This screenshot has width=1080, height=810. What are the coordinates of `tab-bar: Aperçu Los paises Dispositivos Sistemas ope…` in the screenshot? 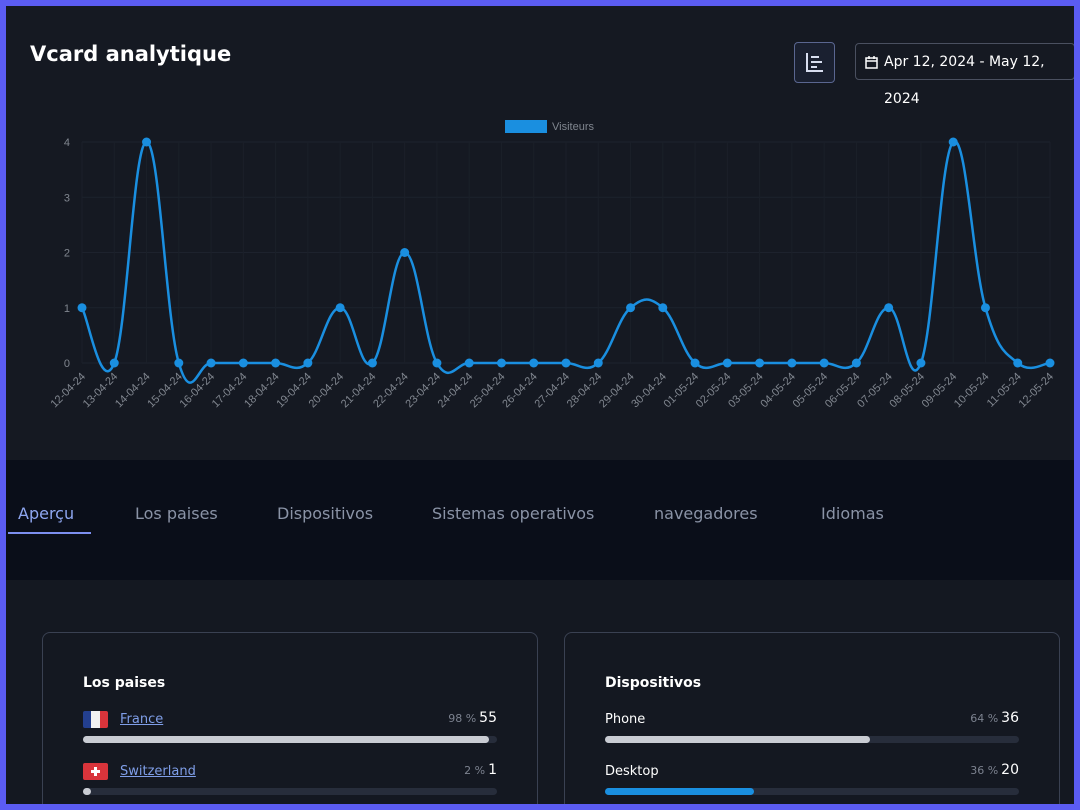 It's located at (540, 520).